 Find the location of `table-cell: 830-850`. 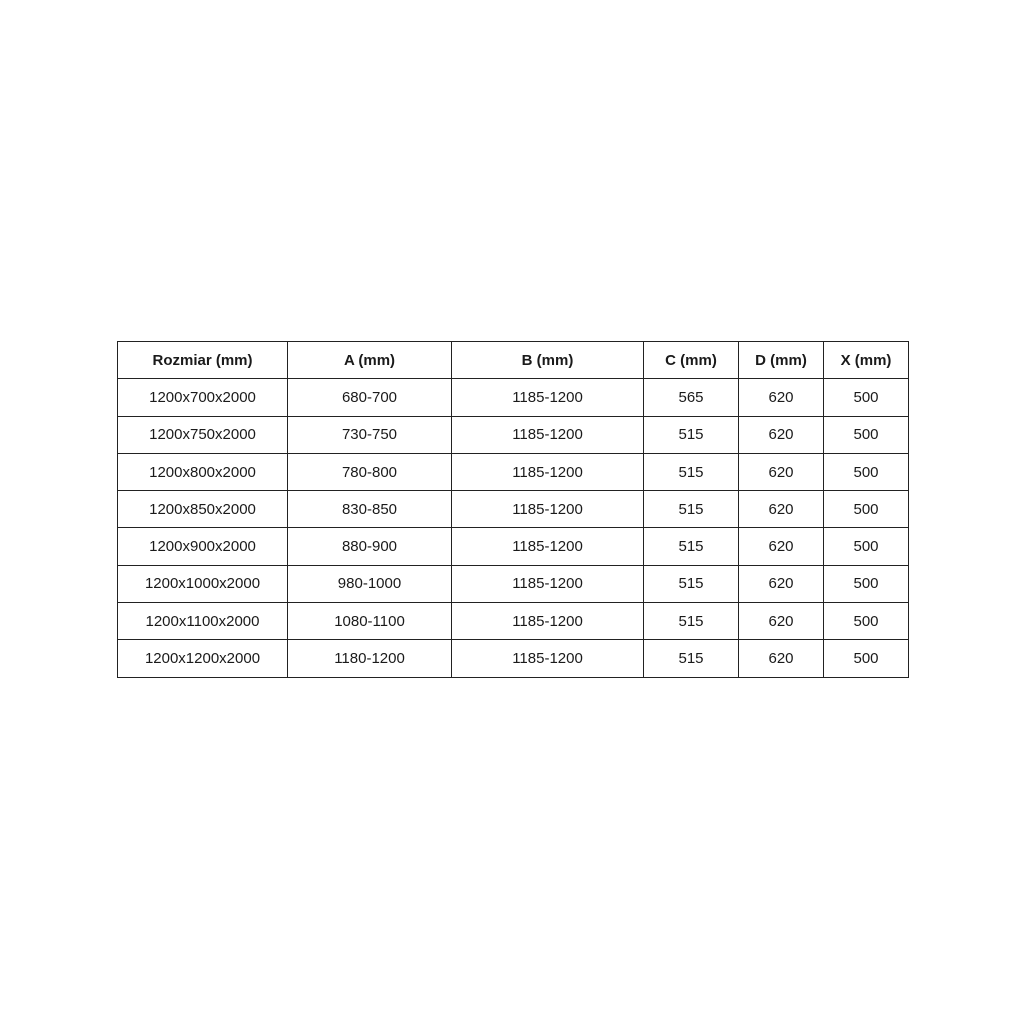

table-cell: 830-850 is located at coordinates (369, 509).